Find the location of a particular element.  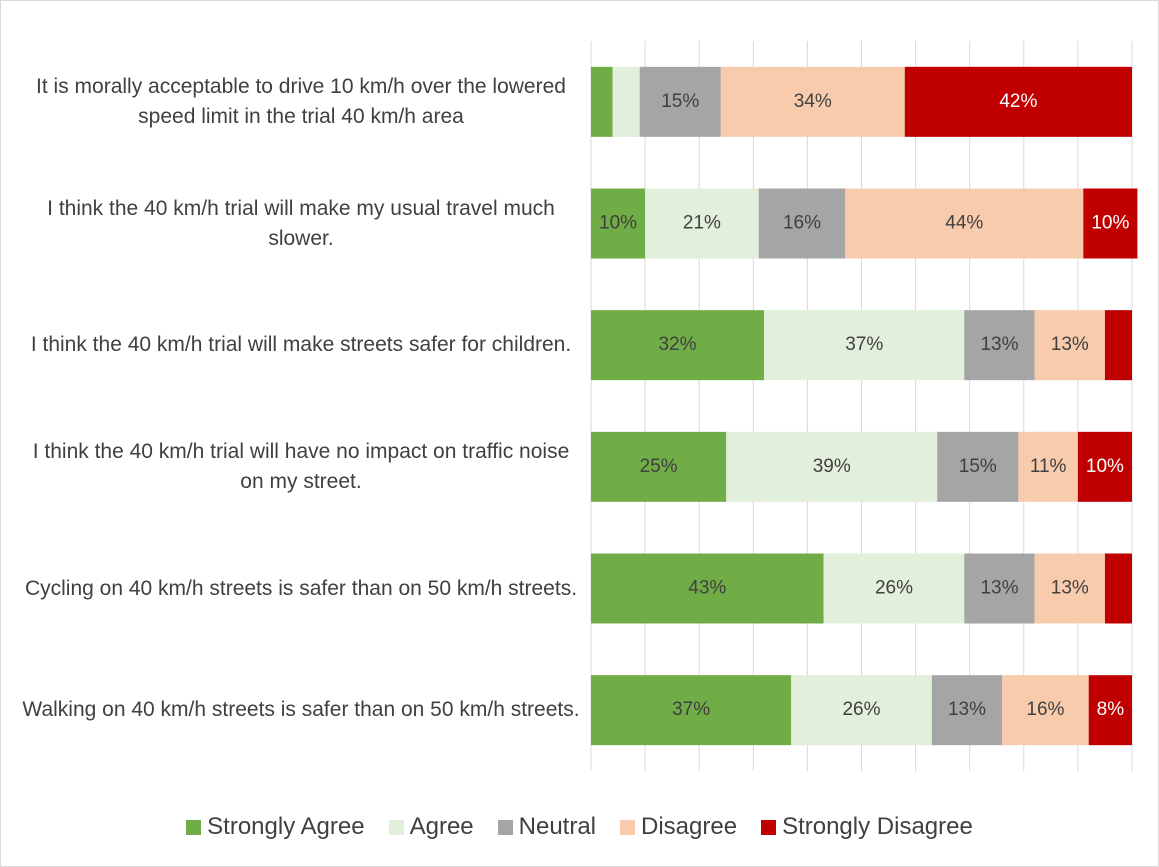

legend-item: Strongly Agree is located at coordinates (275, 827).